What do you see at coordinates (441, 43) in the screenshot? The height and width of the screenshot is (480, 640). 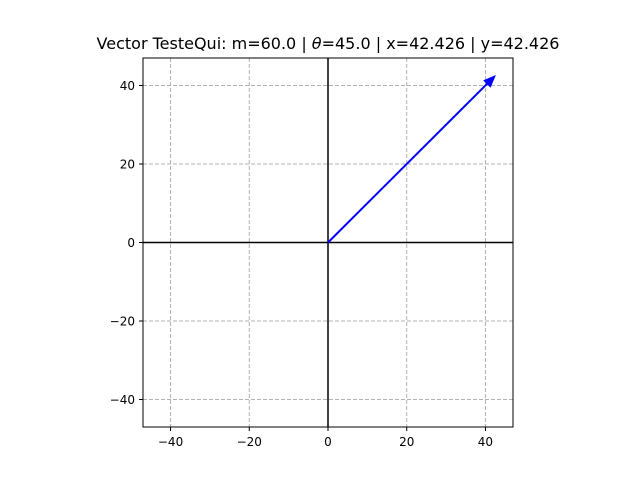 I see `title-suffix: =45.0 | x=42.426 | y=42.426` at bounding box center [441, 43].